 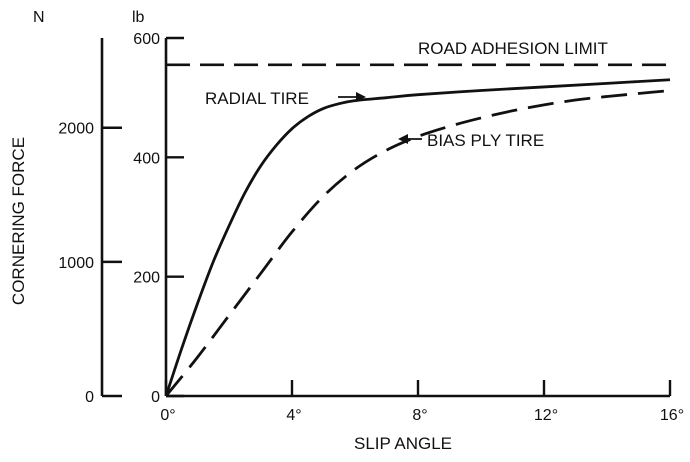 I want to click on x-tick-label: 16°, so click(x=672, y=415).